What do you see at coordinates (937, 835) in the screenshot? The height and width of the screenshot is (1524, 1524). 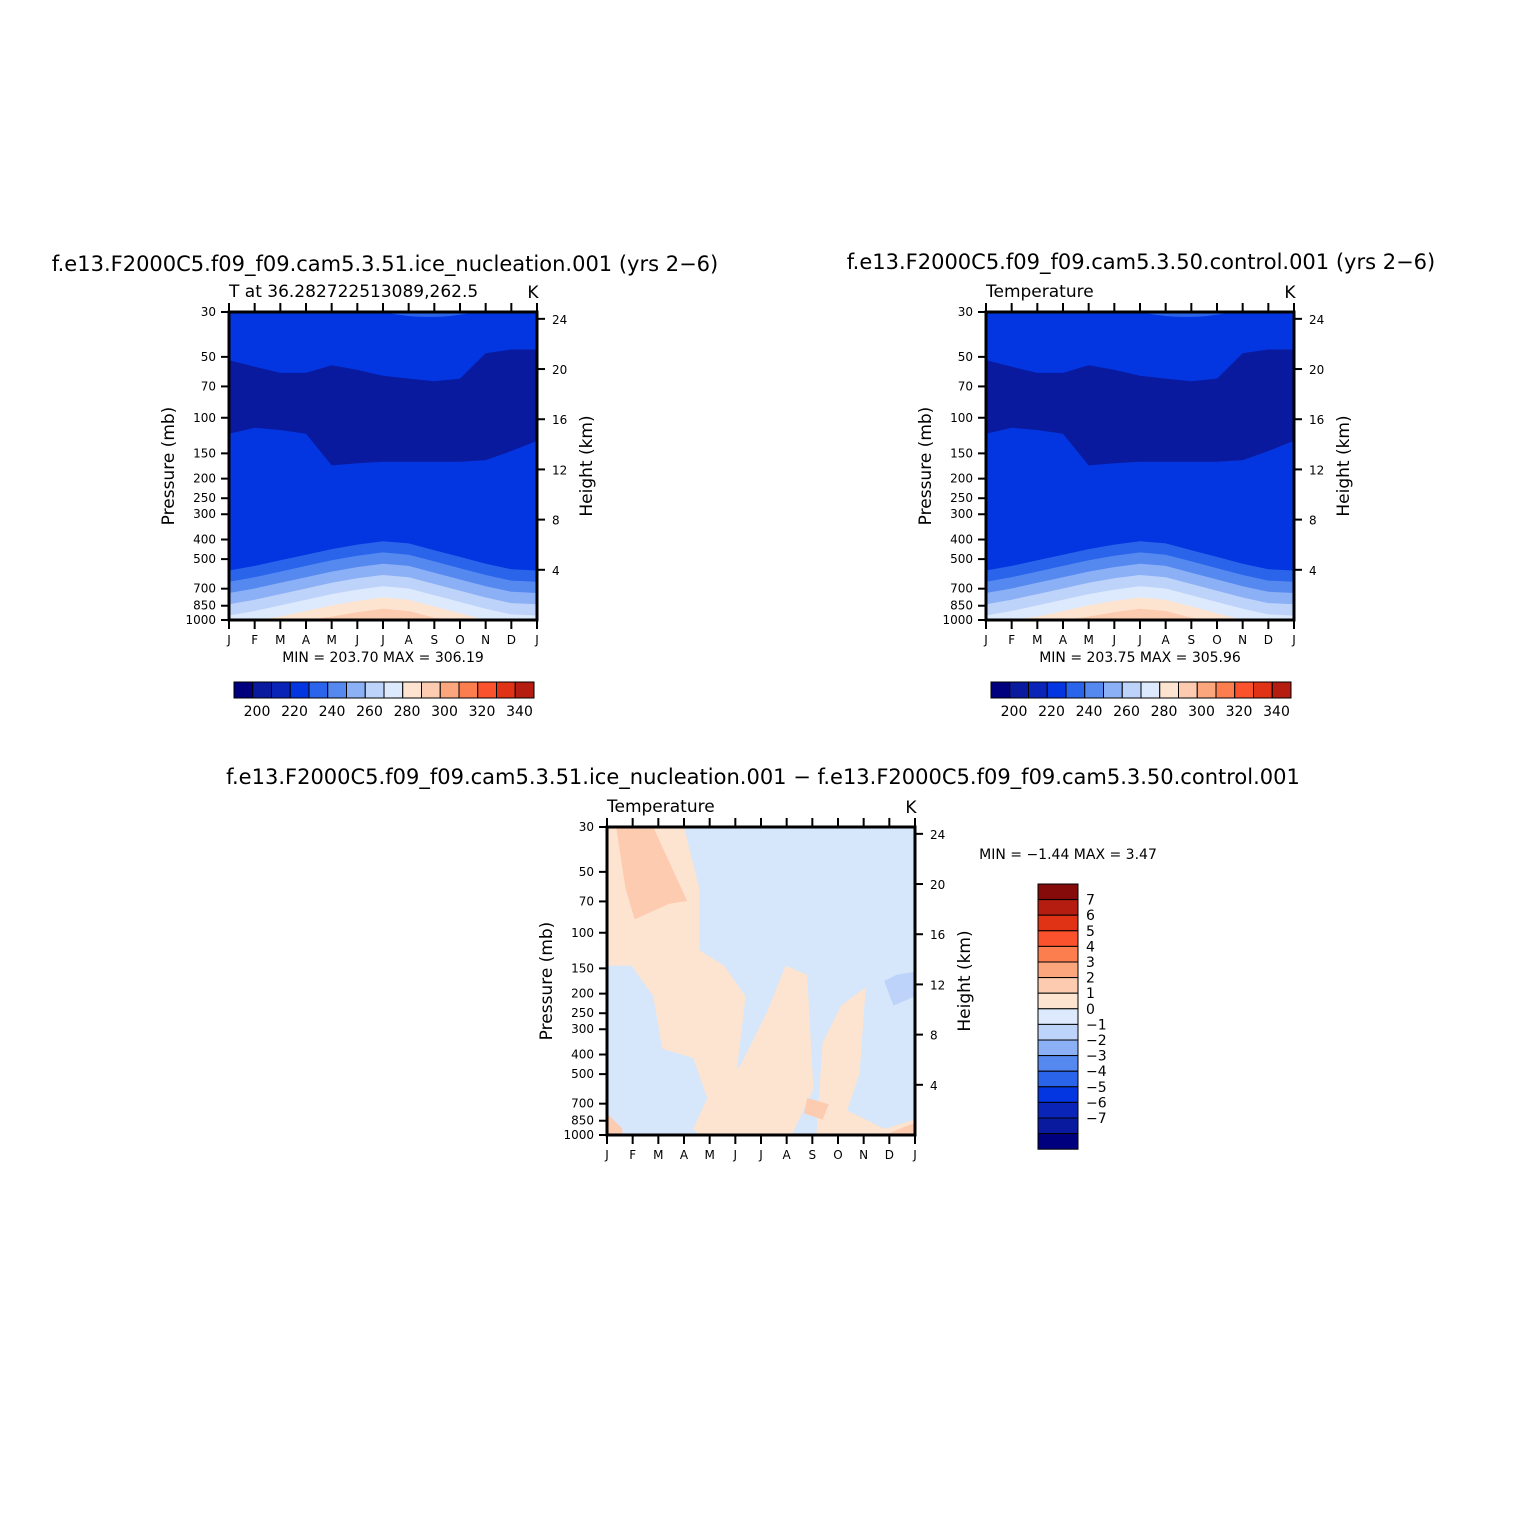 I see `y-right-tick-label: 24` at bounding box center [937, 835].